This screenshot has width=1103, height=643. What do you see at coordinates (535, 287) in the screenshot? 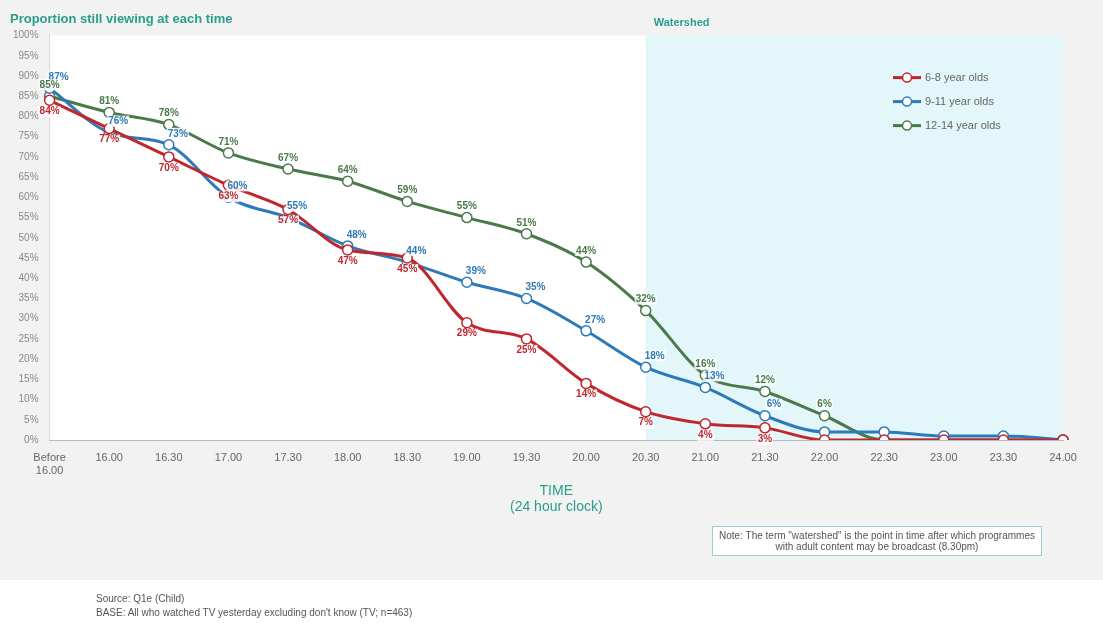
I see `data-label: 35%` at bounding box center [535, 287].